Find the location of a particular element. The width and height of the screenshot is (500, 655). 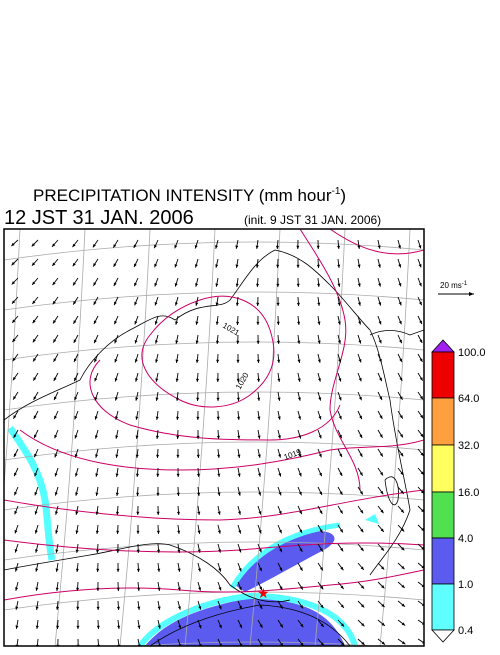

colorbar-label: 0.4 is located at coordinates (465, 631).